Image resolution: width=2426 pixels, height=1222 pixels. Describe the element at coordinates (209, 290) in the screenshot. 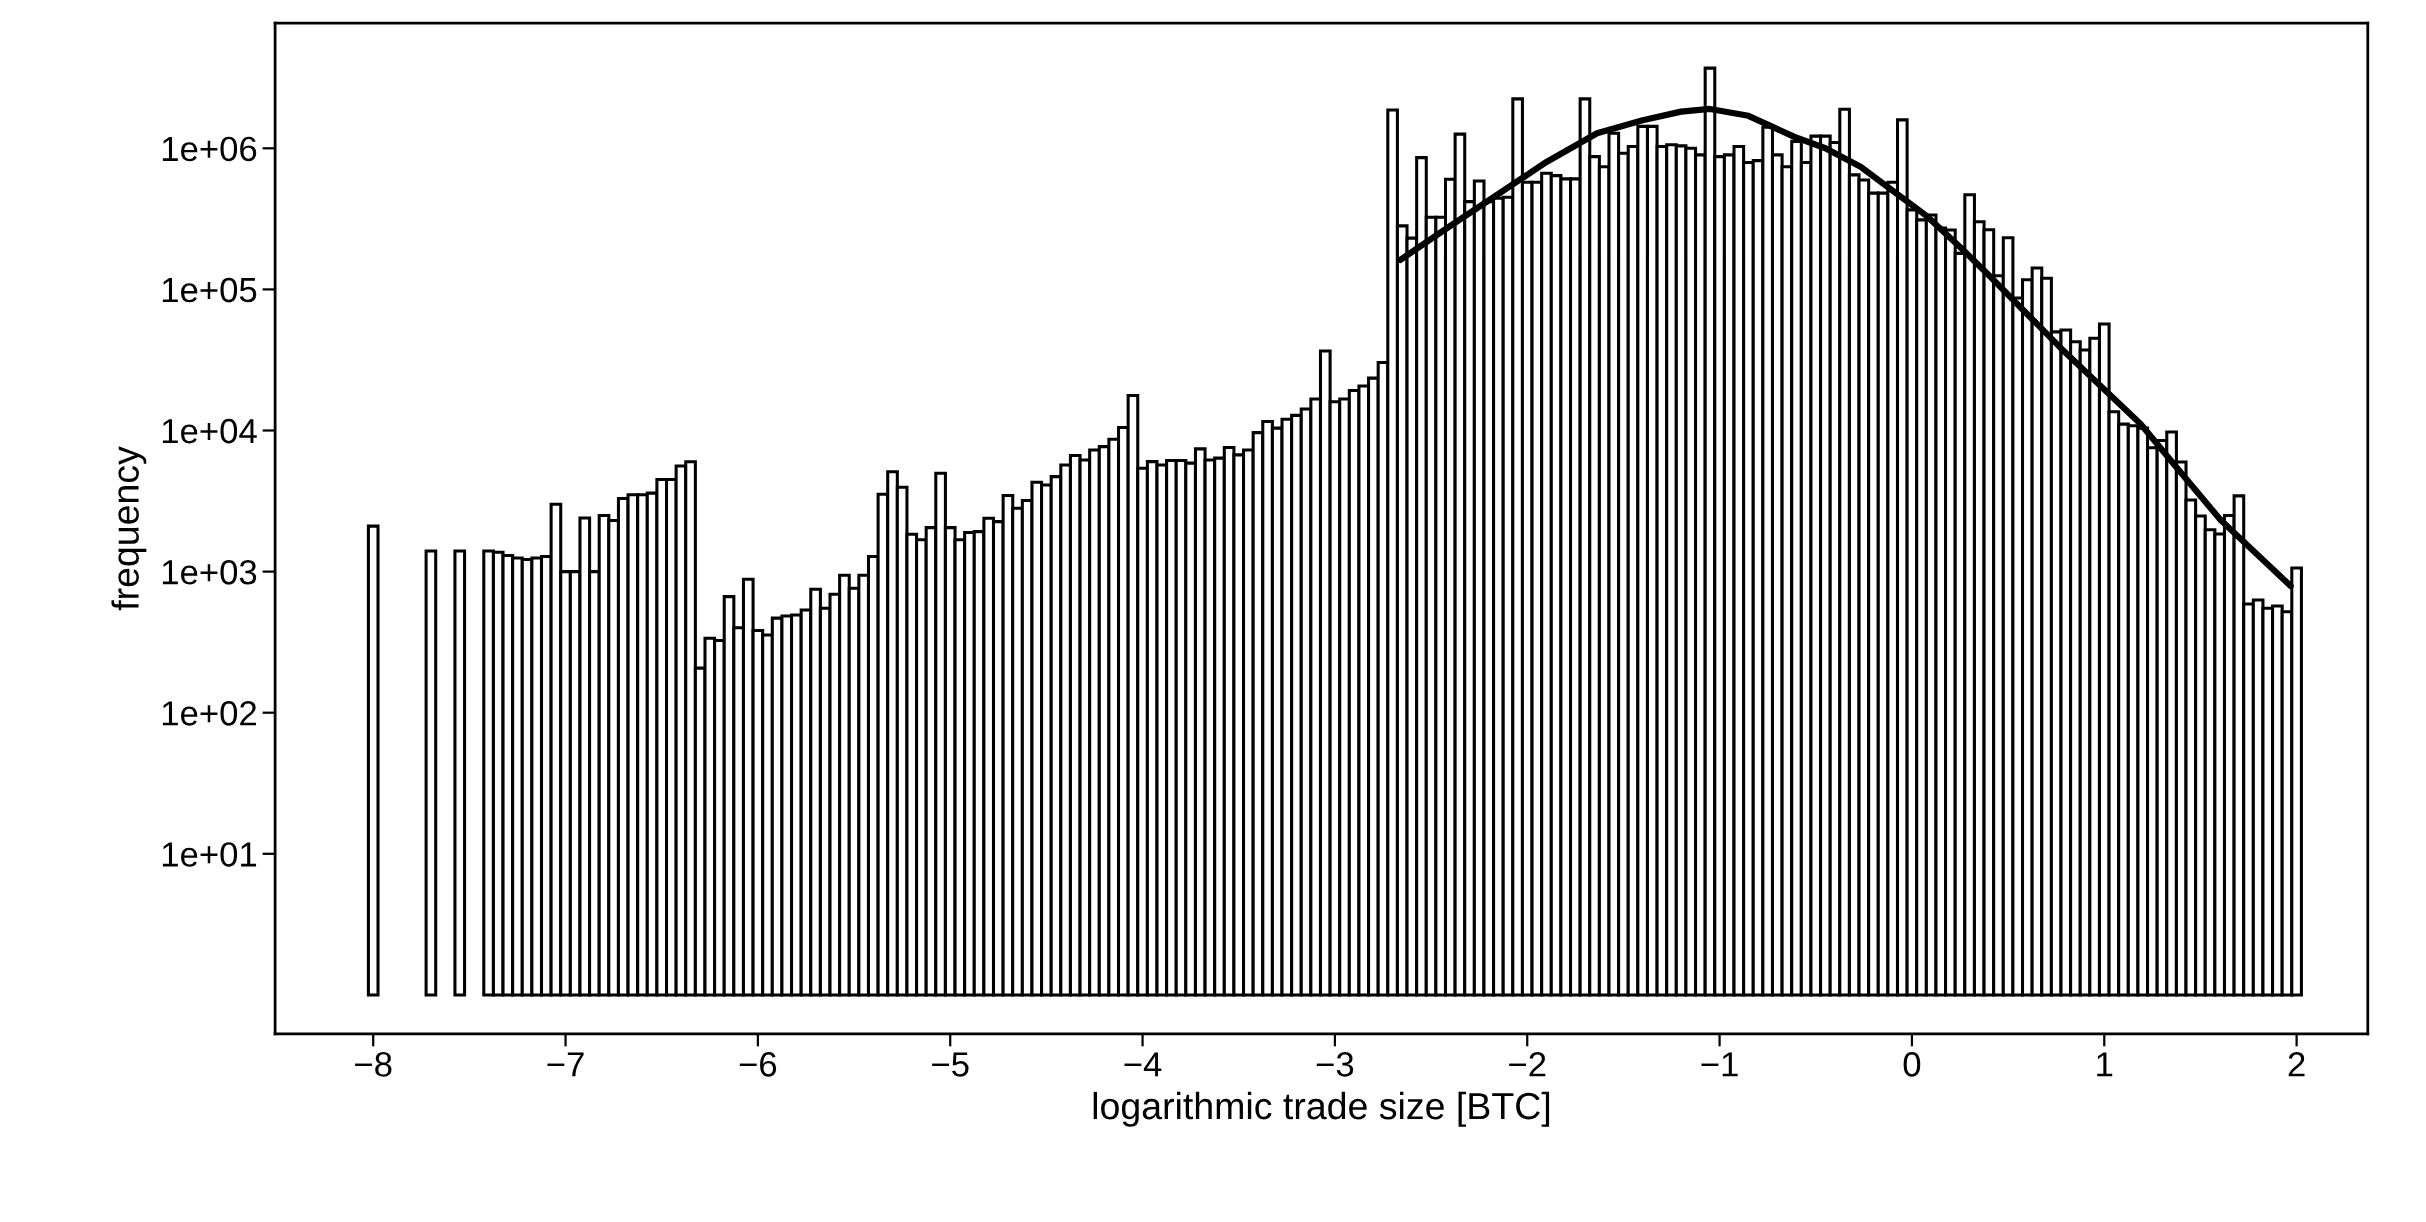

I see `y-tick-label: 1e+05` at that location.